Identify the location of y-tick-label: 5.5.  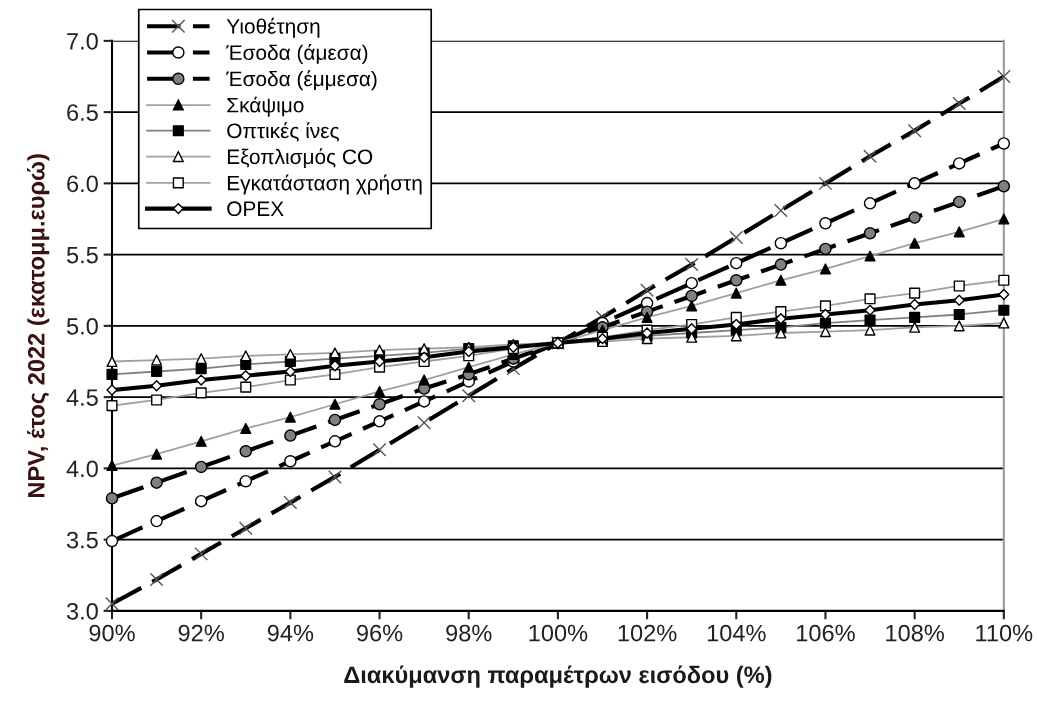
(82, 255).